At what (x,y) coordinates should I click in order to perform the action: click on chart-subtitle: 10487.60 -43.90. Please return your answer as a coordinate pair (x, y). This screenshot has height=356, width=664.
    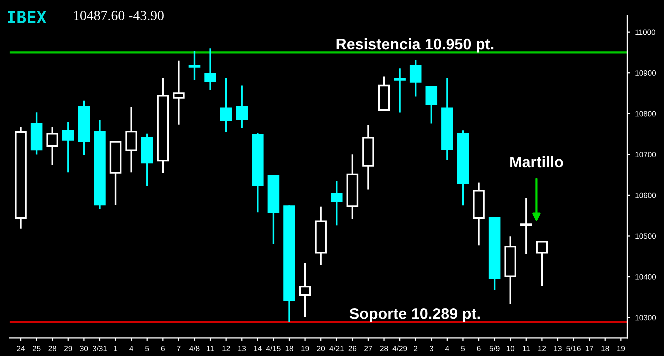
    Looking at the image, I should click on (119, 16).